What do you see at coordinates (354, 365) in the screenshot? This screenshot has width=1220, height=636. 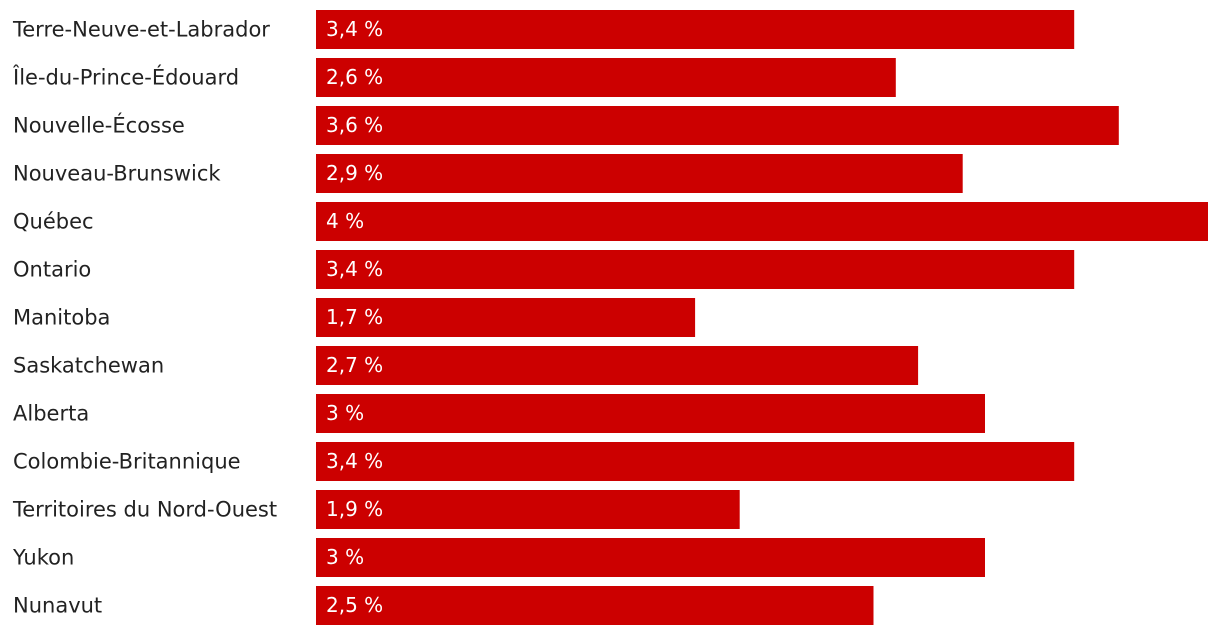 I see `value-label: 2,7 %` at bounding box center [354, 365].